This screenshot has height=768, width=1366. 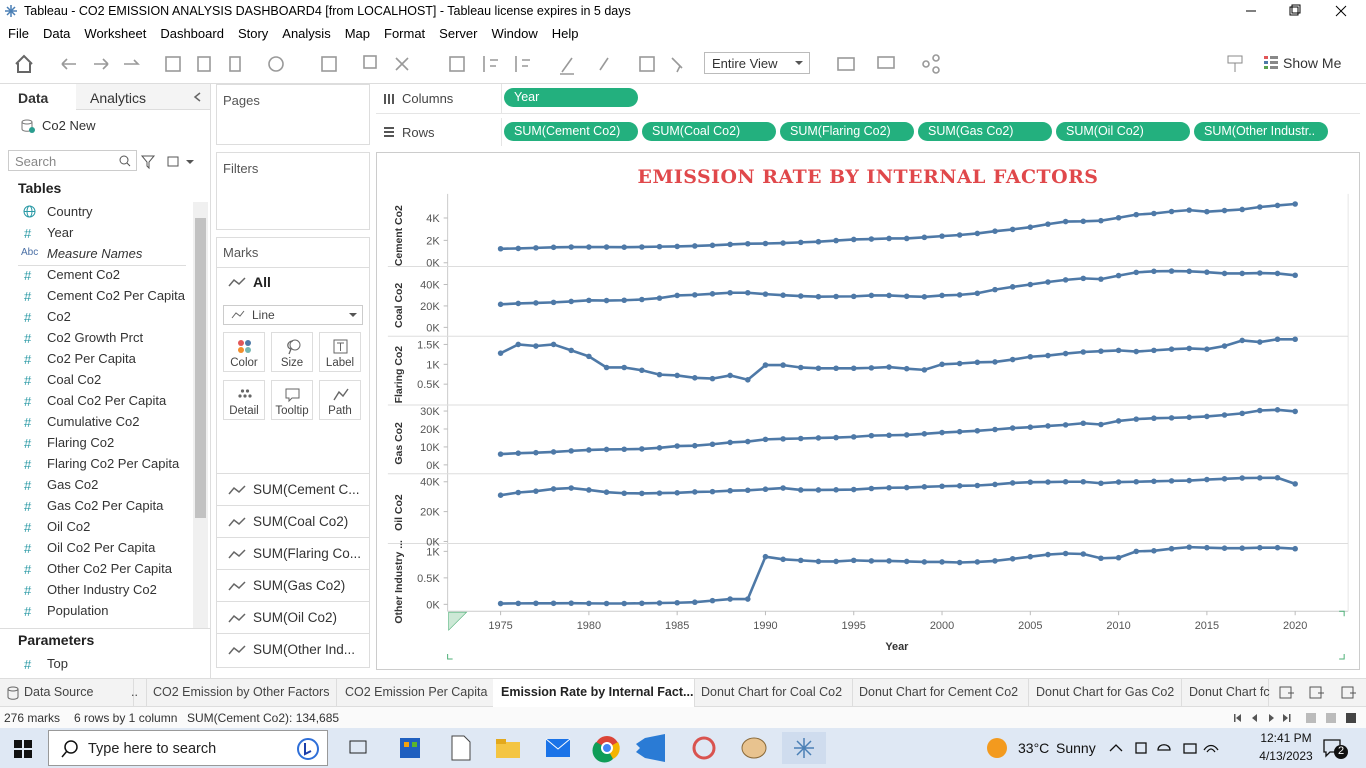 What do you see at coordinates (757, 63) in the screenshot?
I see `view-mode-dropdown: Entire View` at bounding box center [757, 63].